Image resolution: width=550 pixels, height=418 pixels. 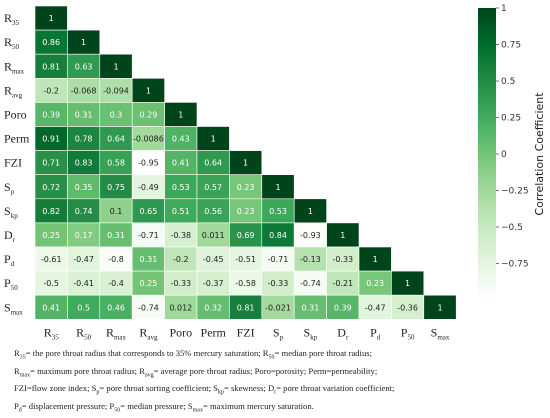 What do you see at coordinates (12, 19) in the screenshot?
I see `row-label: R35` at bounding box center [12, 19].